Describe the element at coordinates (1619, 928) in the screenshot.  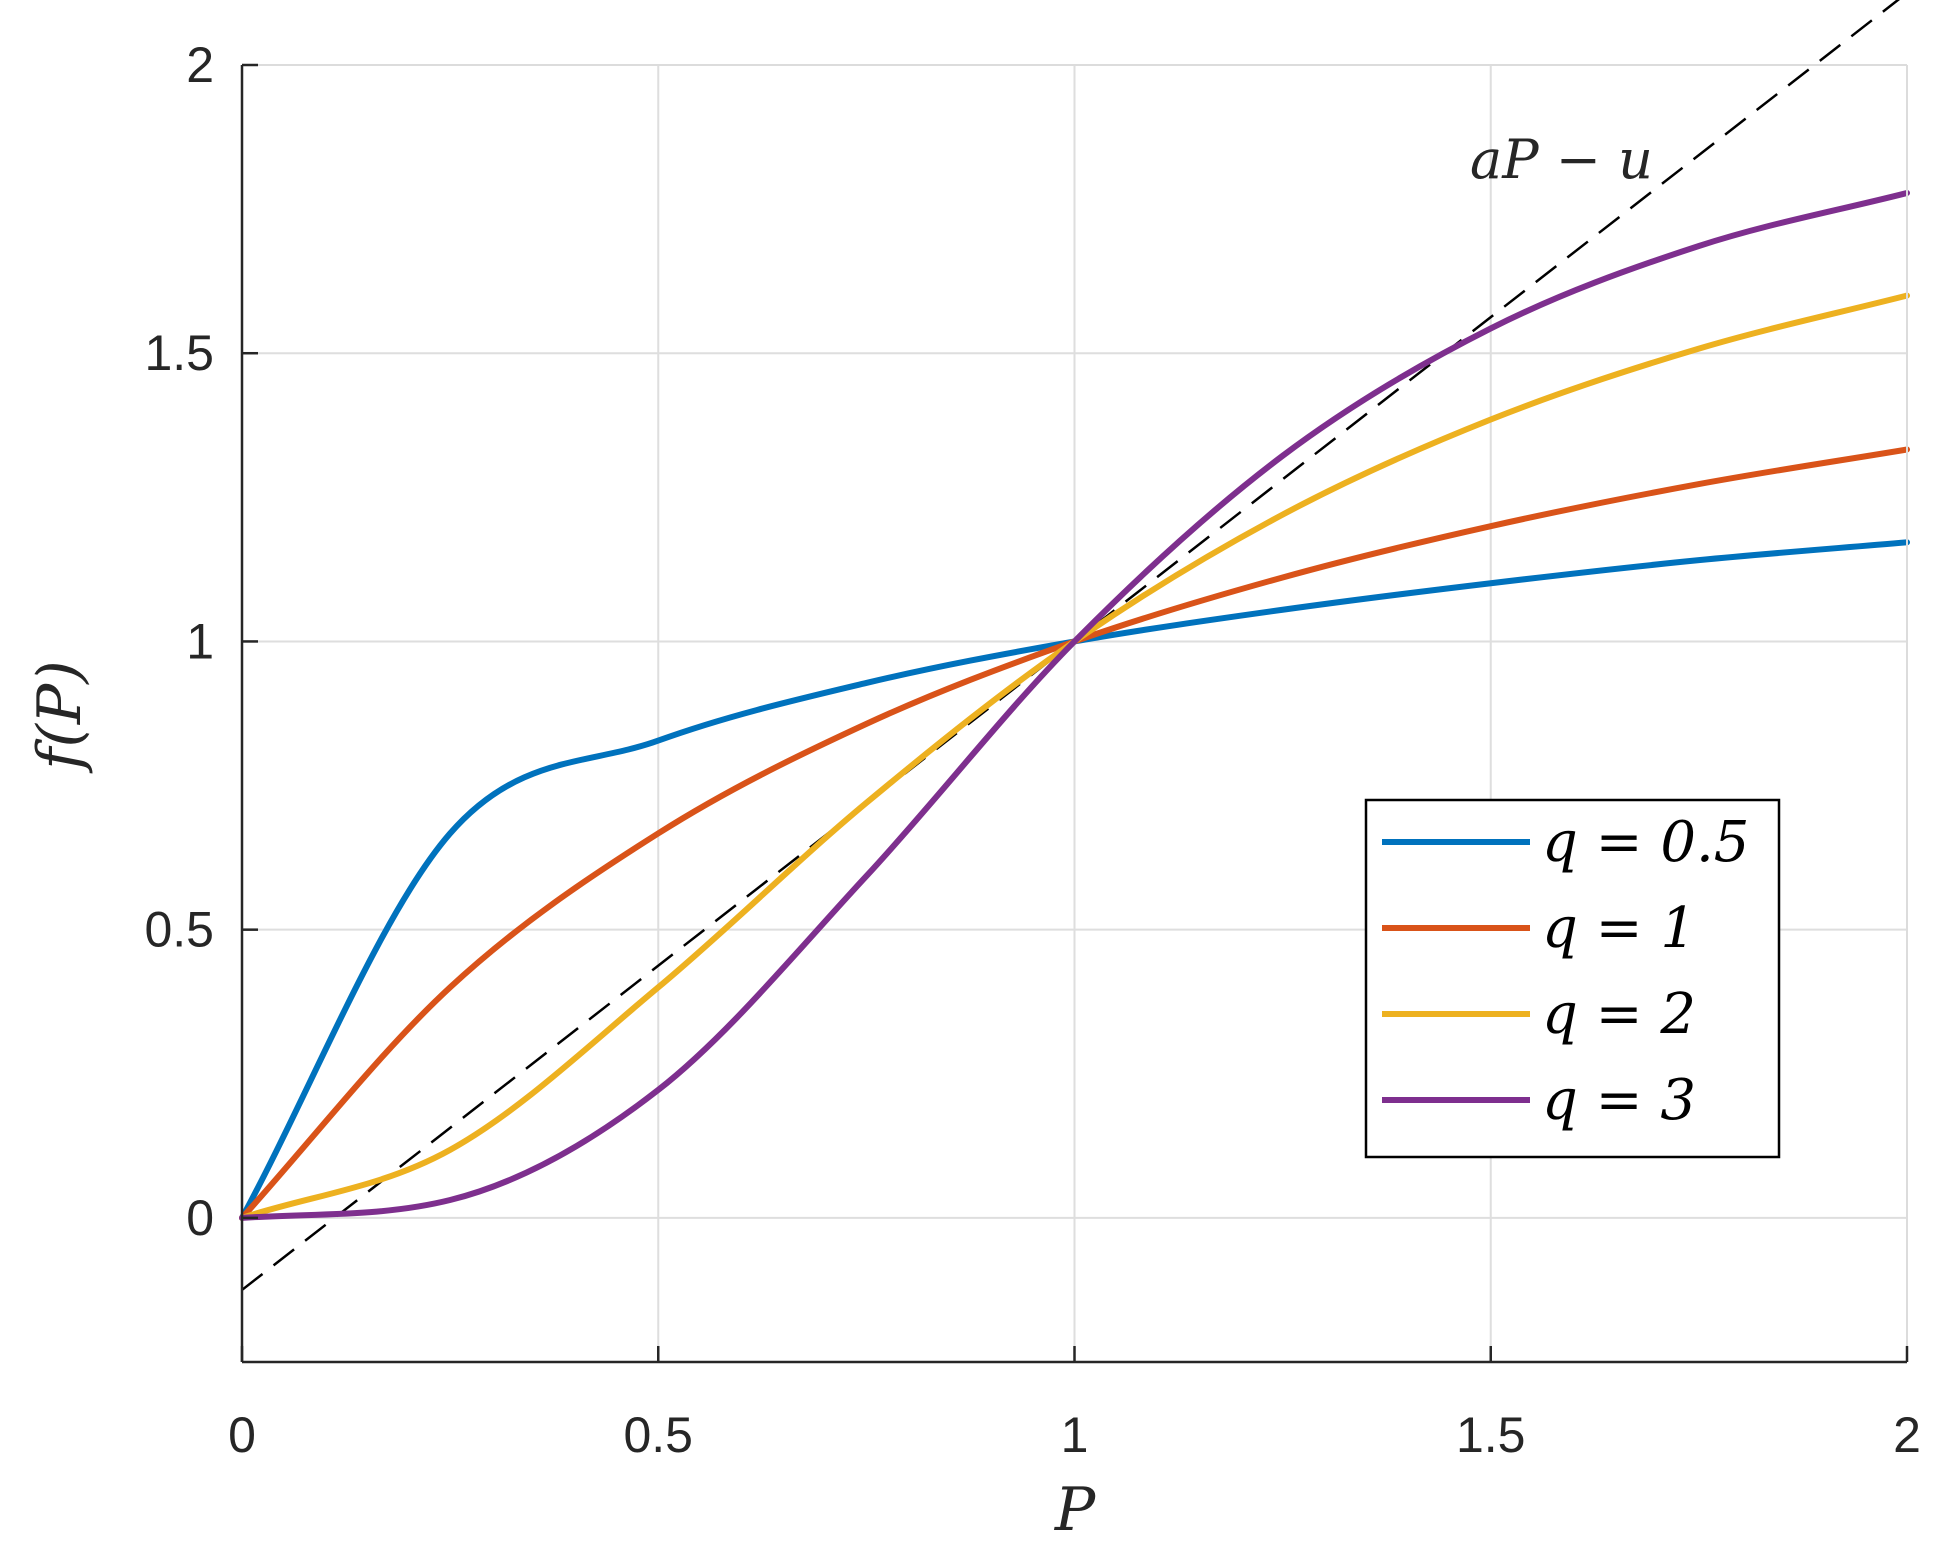
I see `legend-label: q = 1` at that location.